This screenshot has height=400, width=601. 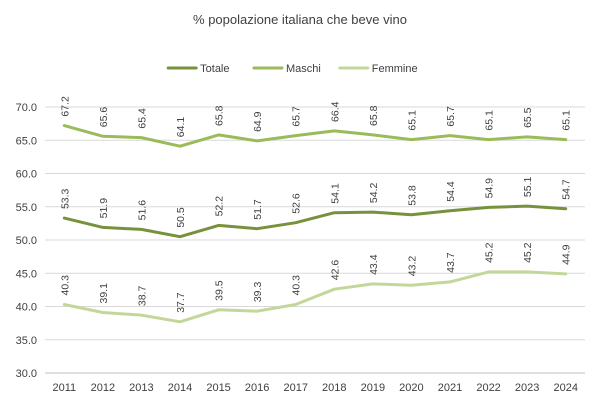 I want to click on y-tick-label: 55.0, so click(x=26, y=208).